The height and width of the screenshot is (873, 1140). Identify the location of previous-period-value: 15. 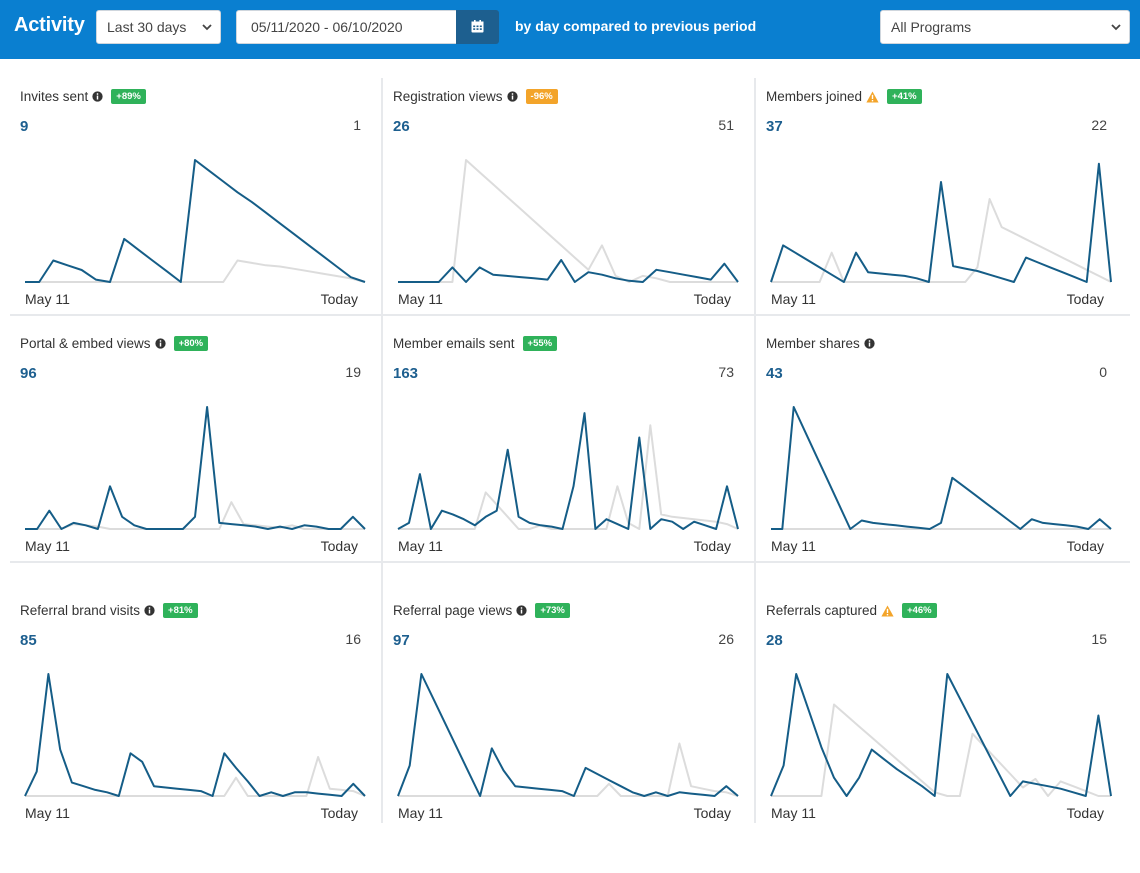
(1099, 639).